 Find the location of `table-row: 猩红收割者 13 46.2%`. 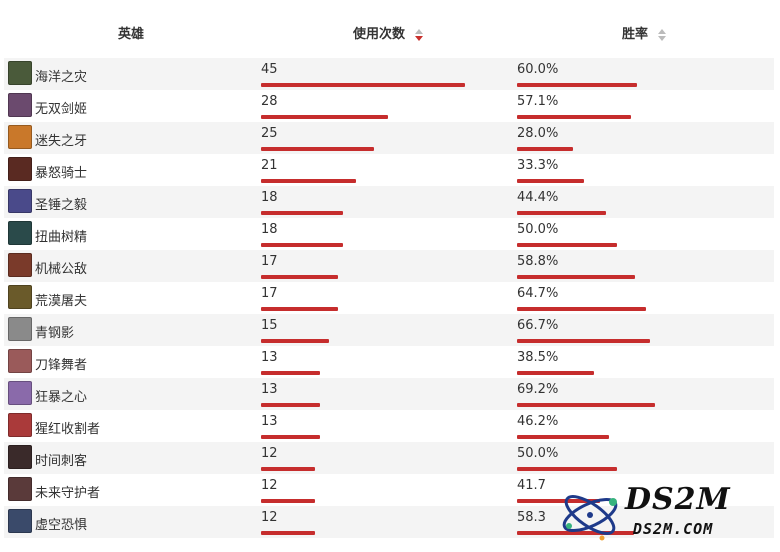

table-row: 猩红收割者 13 46.2% is located at coordinates (389, 426).